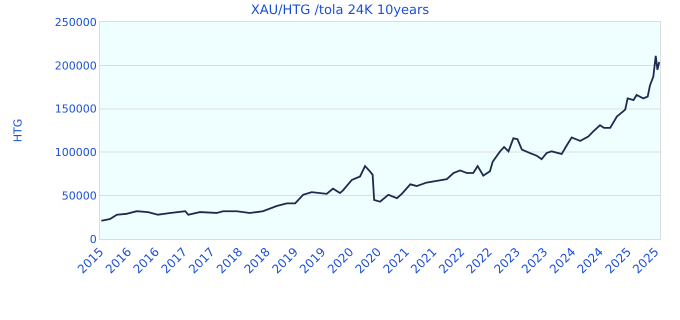  I want to click on y-tick-label: 100000, so click(75, 153).